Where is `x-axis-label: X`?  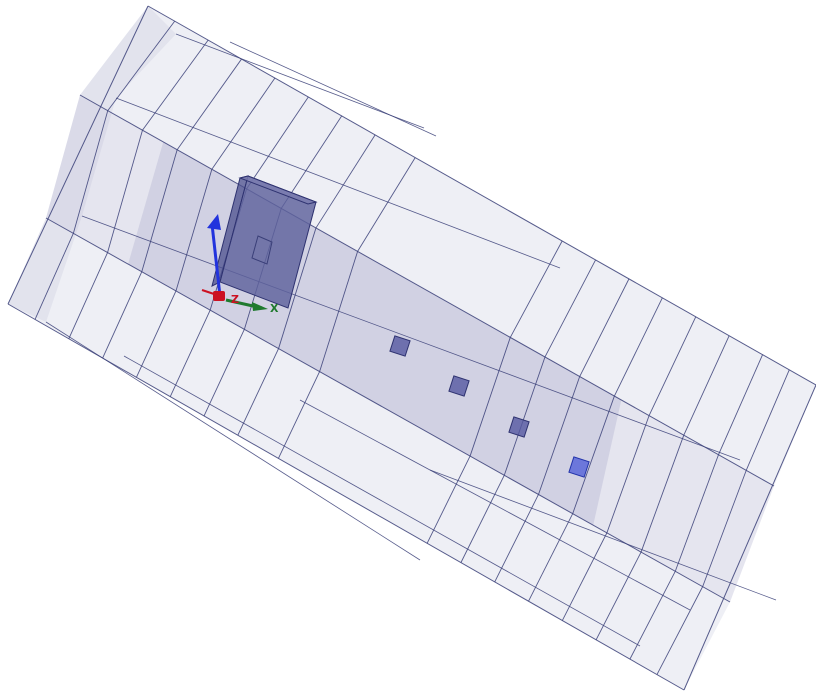
x-axis-label: X is located at coordinates (274, 308).